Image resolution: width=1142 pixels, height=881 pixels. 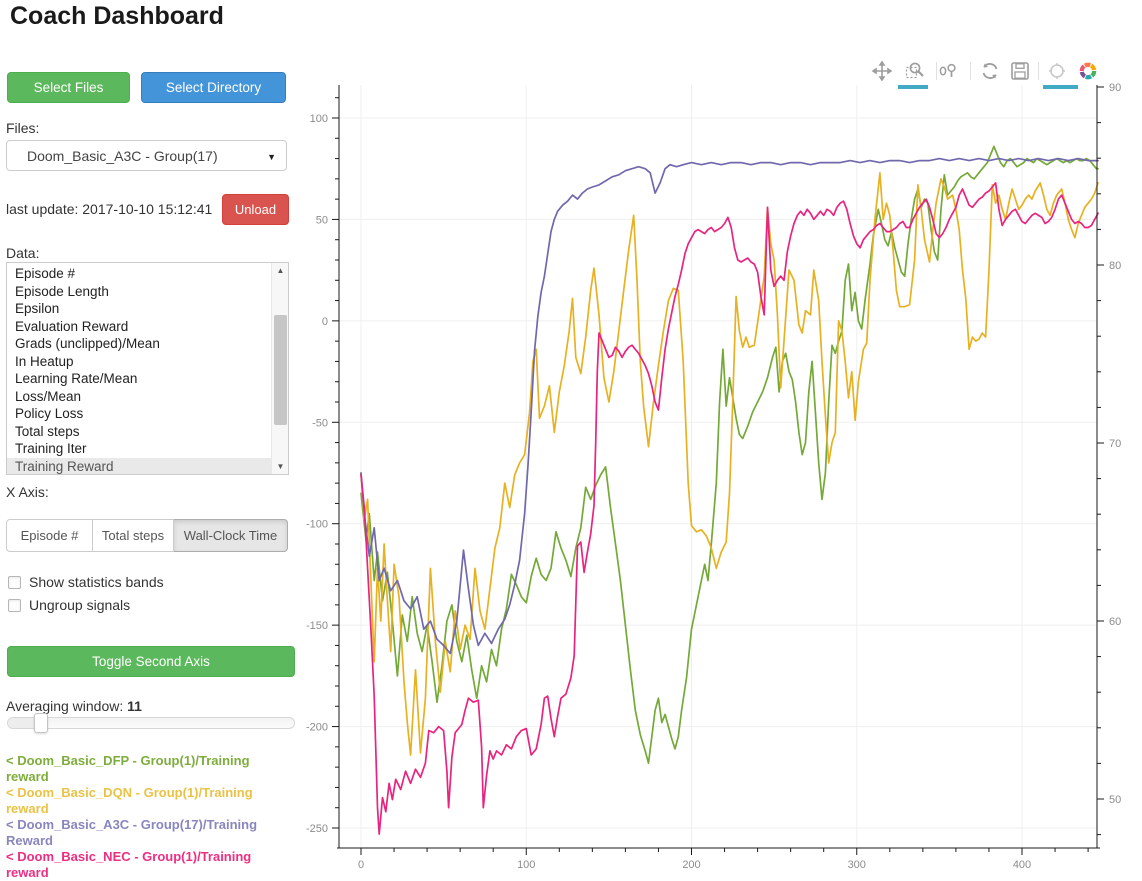 What do you see at coordinates (915, 71) in the screenshot?
I see `box-zoom-icon` at bounding box center [915, 71].